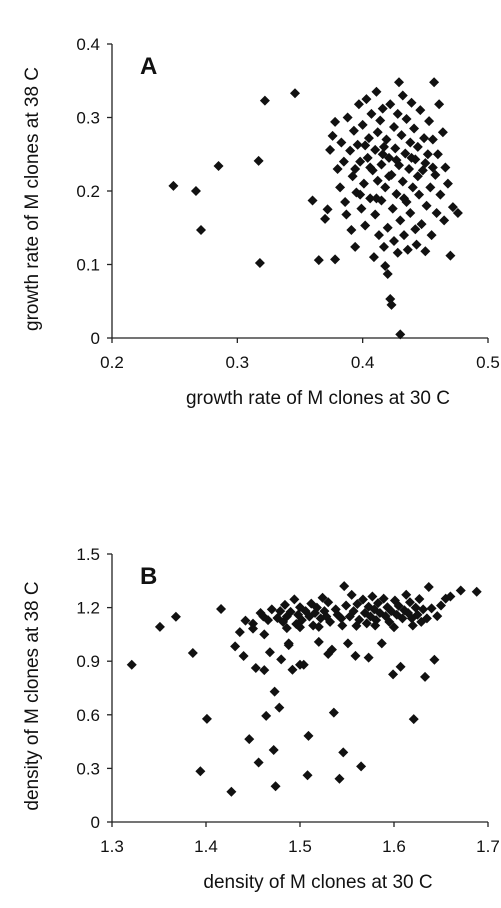 This screenshot has height=908, width=501. What do you see at coordinates (95, 822) in the screenshot?
I see `y-tick-label: 0` at bounding box center [95, 822].